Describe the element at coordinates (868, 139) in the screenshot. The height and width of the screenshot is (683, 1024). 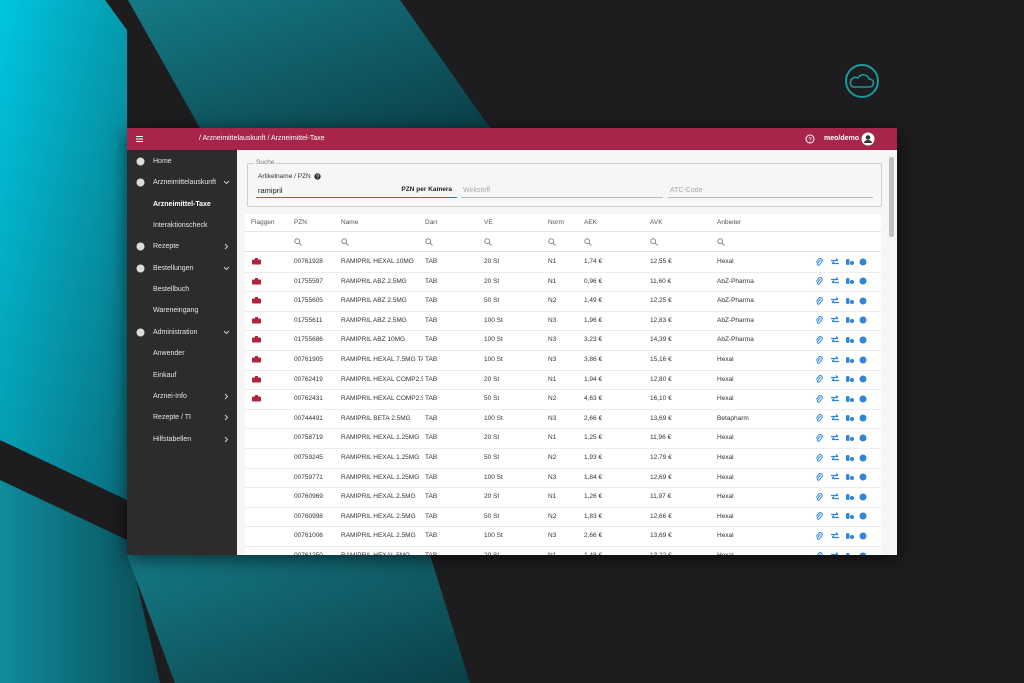
I see `user-avatar` at that location.